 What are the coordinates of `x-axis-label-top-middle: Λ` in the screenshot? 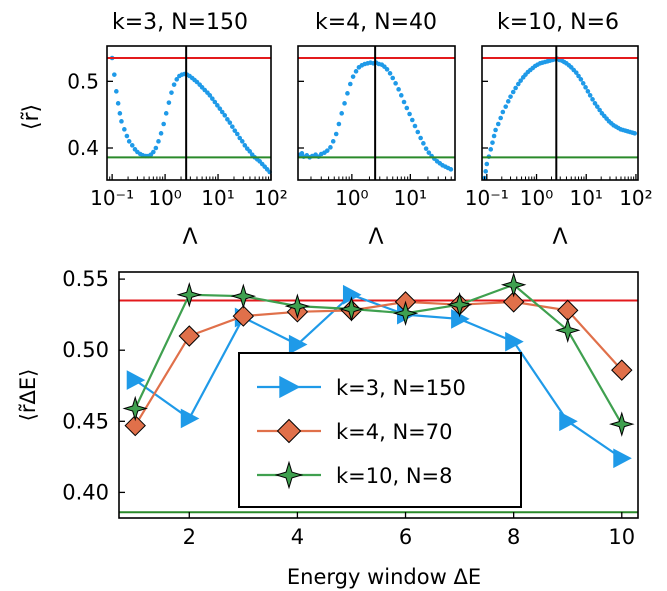 It's located at (375, 237).